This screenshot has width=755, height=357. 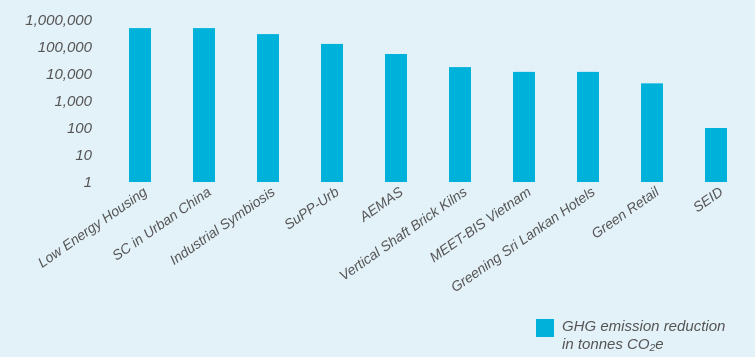 What do you see at coordinates (88, 182) in the screenshot?
I see `y-tick-label: 1` at bounding box center [88, 182].